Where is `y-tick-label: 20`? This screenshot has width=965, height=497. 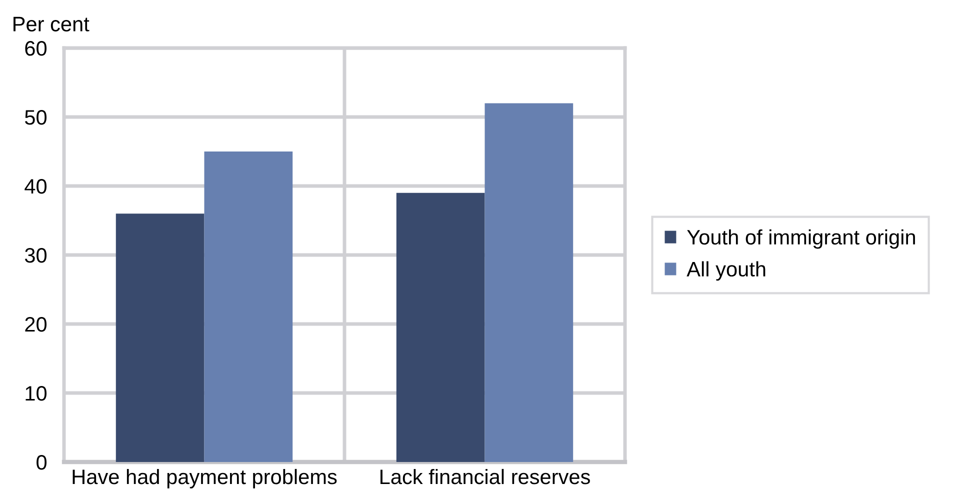
y-tick-label: 20 is located at coordinates (36, 324).